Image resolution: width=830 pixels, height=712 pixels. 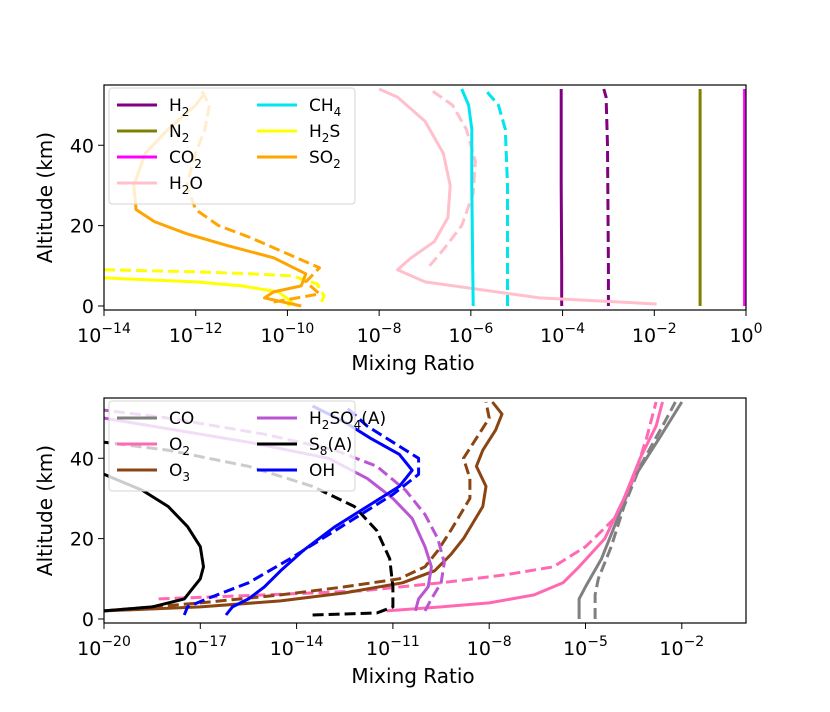 What do you see at coordinates (330, 446) in the screenshot?
I see `legend-label-s8a: S8​(A)` at bounding box center [330, 446].